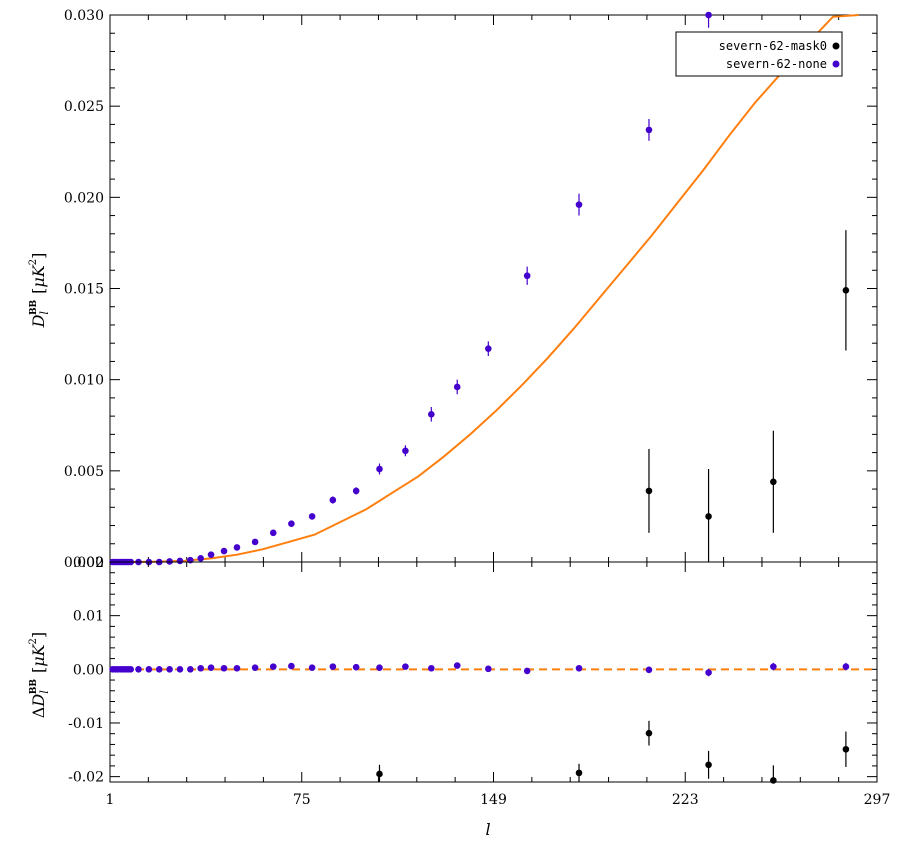 This screenshot has height=855, width=900. Describe the element at coordinates (44, 692) in the screenshot. I see `bottom-y-axis-title-sub: l` at that location.